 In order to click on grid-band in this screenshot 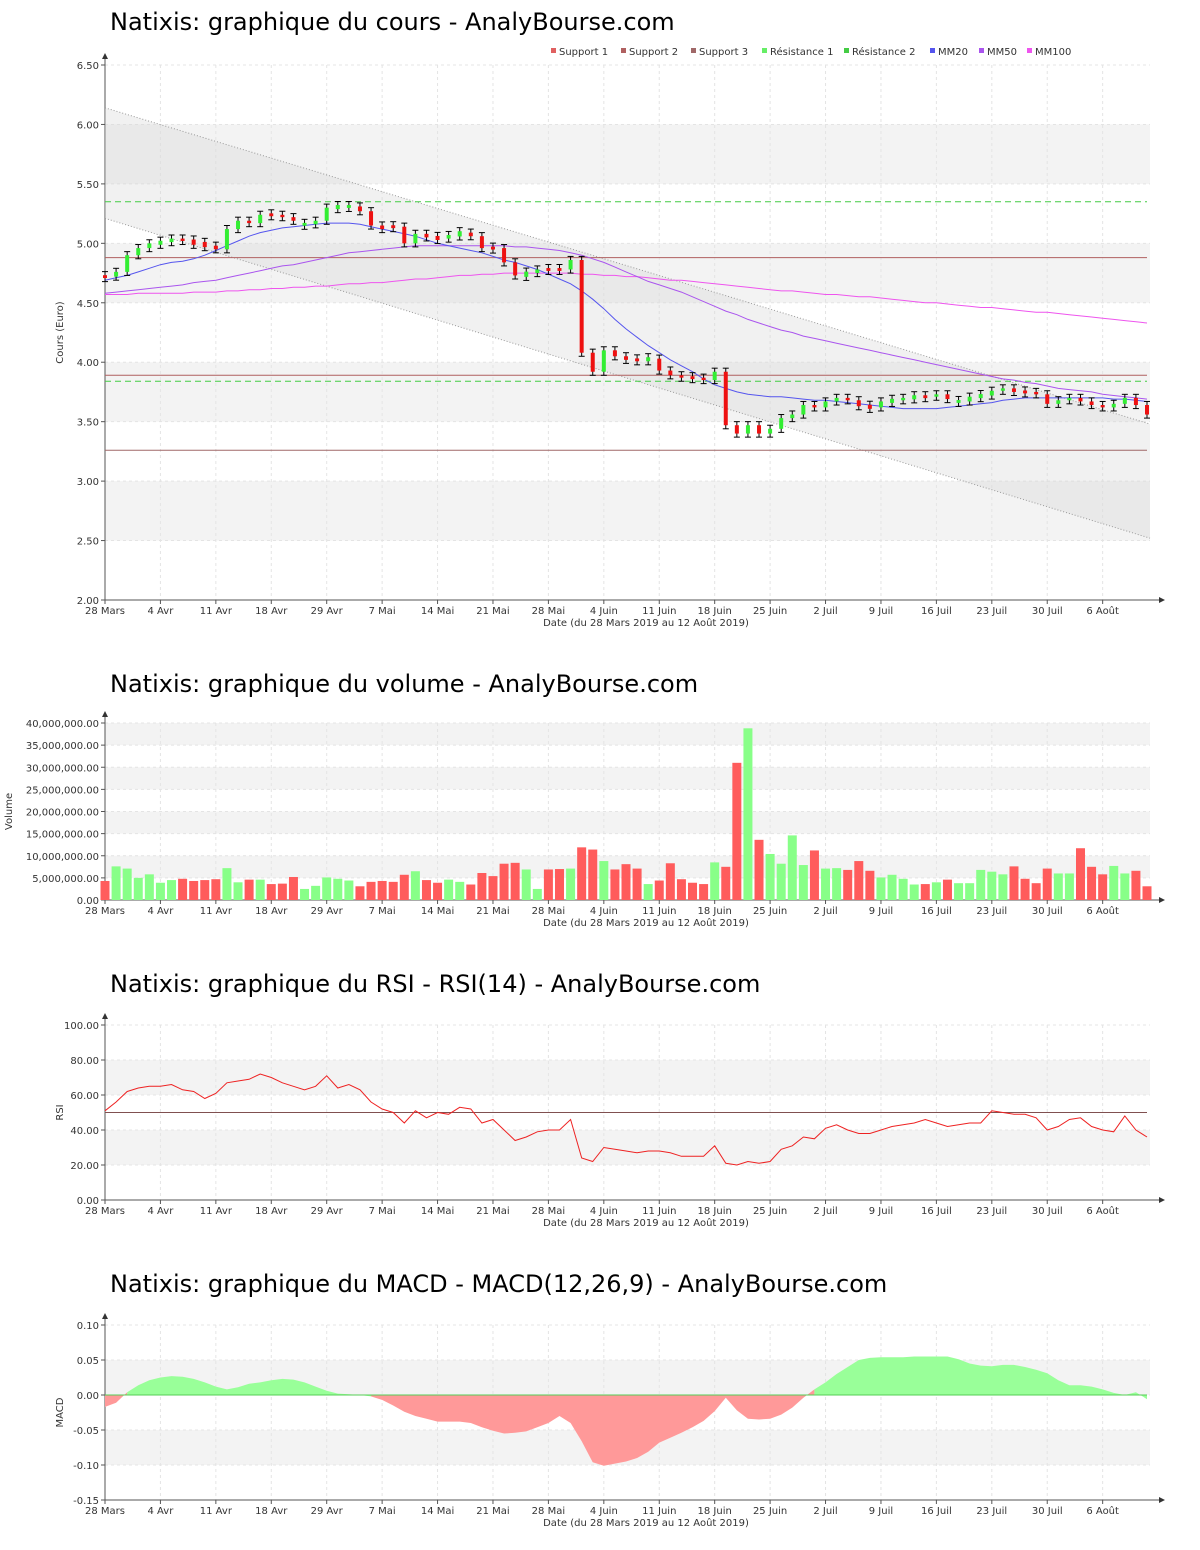, I will do `click(627, 392)`.